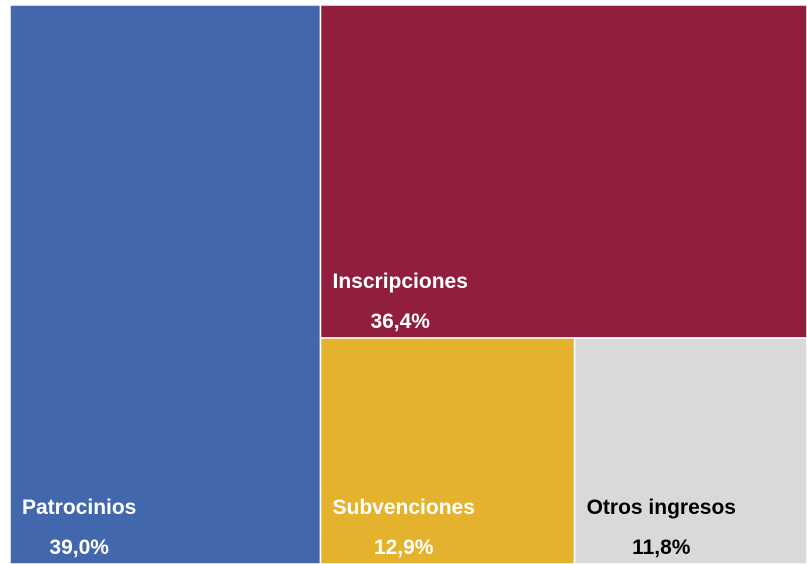  I want to click on cell-name: Otros ingresos, so click(661, 507).